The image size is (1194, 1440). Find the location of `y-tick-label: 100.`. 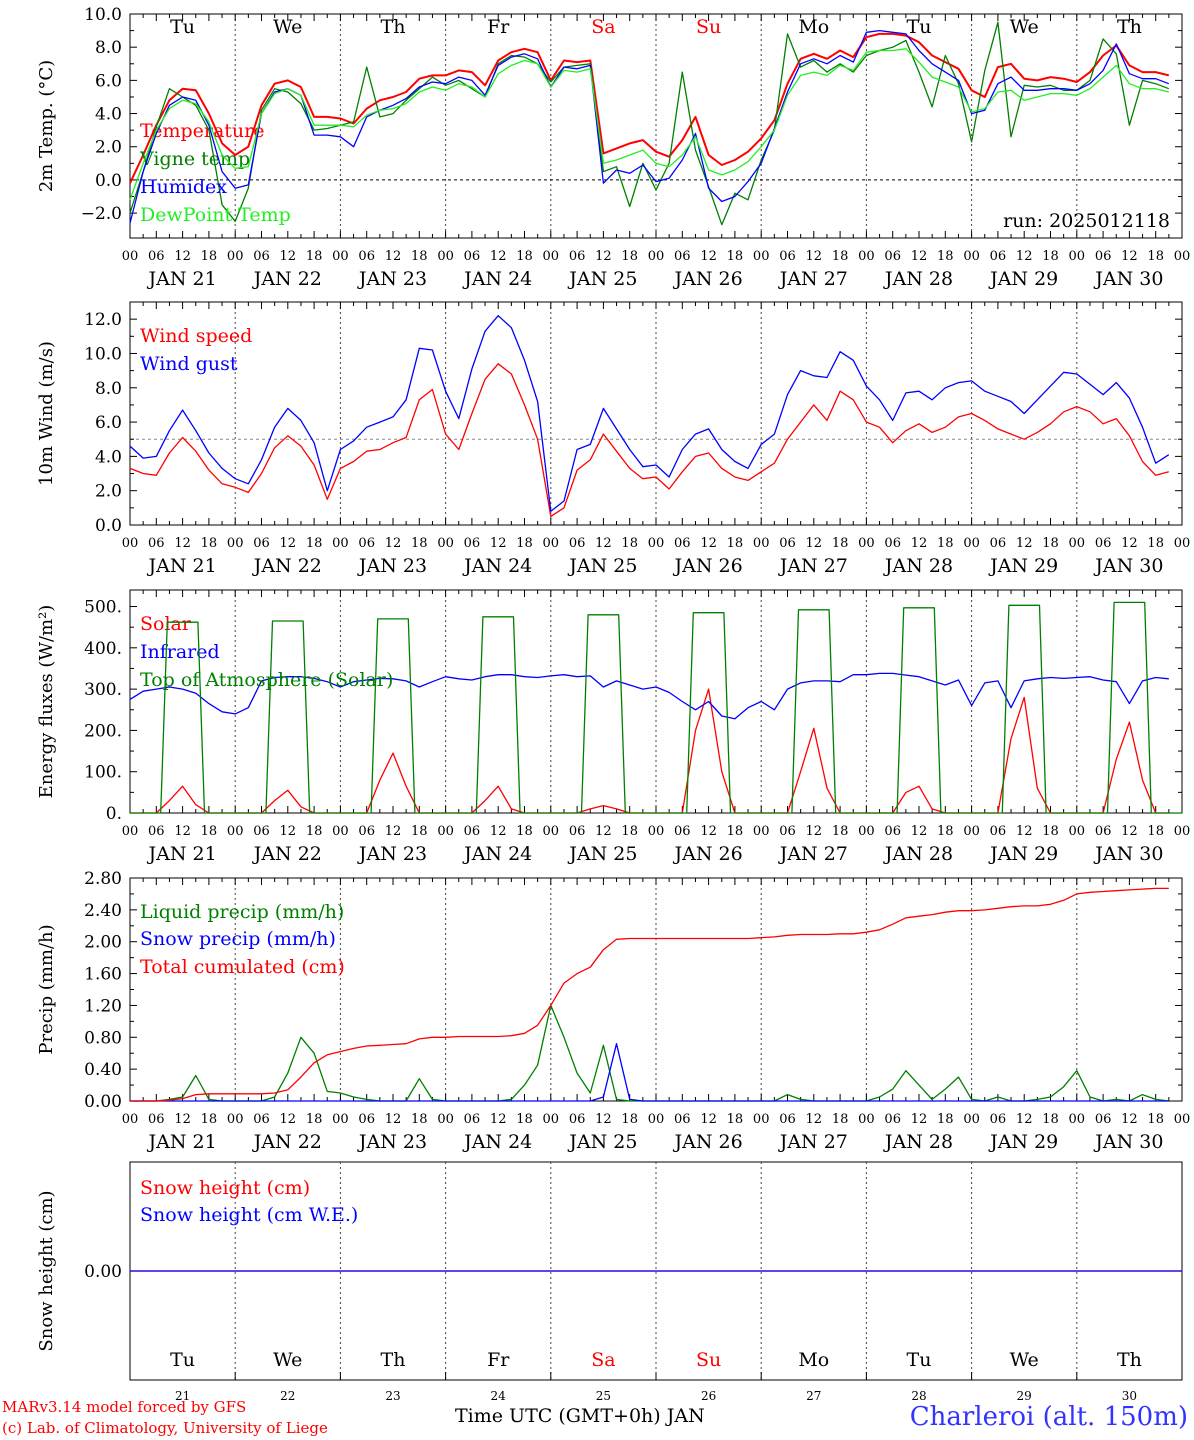

y-tick-label: 100. is located at coordinates (103, 773).